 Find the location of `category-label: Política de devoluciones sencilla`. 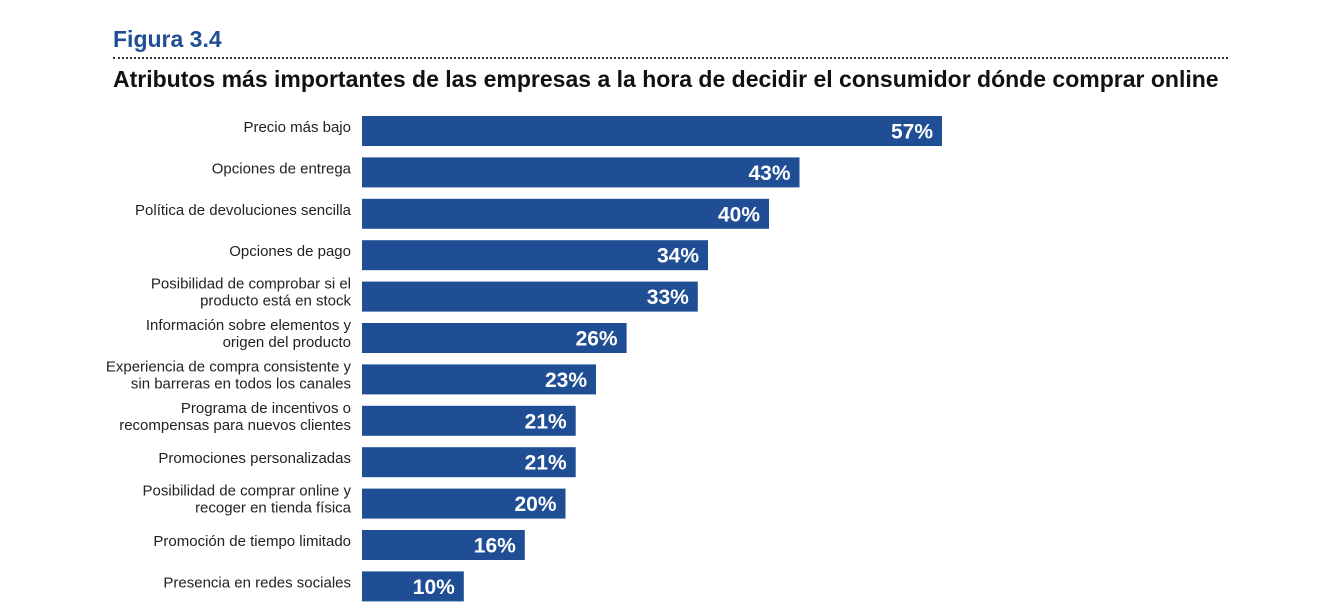

category-label: Política de devoluciones sencilla is located at coordinates (243, 210).